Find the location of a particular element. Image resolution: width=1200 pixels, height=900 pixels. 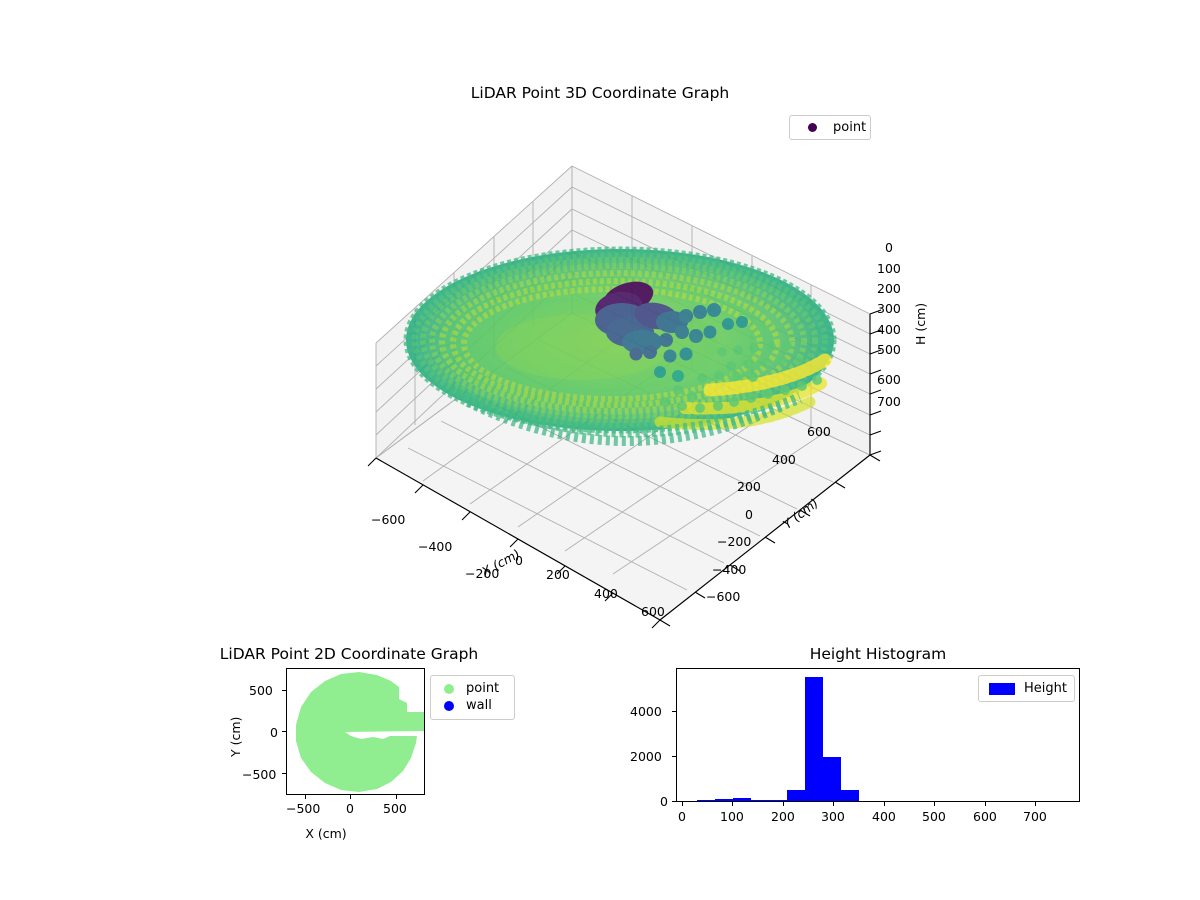

scatter2d-ytick-0: 500 is located at coordinates (261, 690).